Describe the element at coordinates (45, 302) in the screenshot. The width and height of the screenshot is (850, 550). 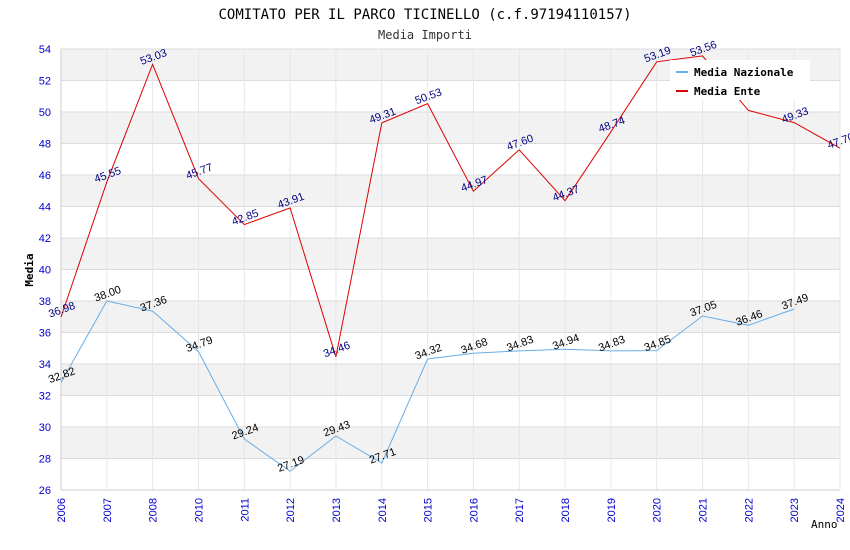
I see `y-tick-label: 38` at that location.